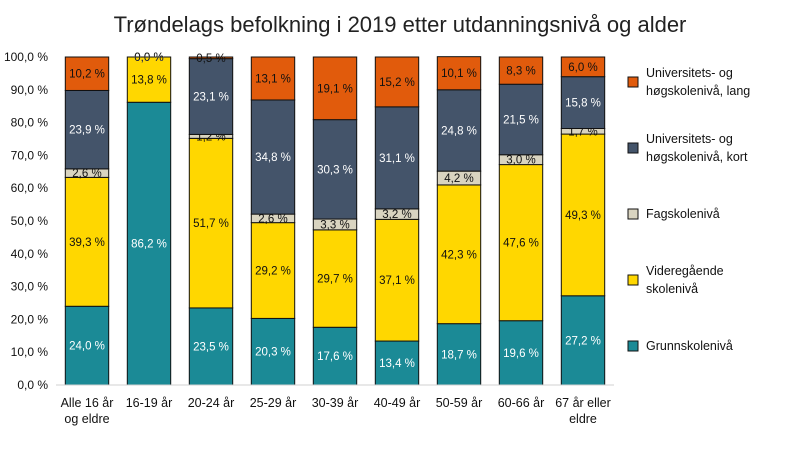 The image size is (800, 461). I want to click on data-label: 19,6 %, so click(521, 354).